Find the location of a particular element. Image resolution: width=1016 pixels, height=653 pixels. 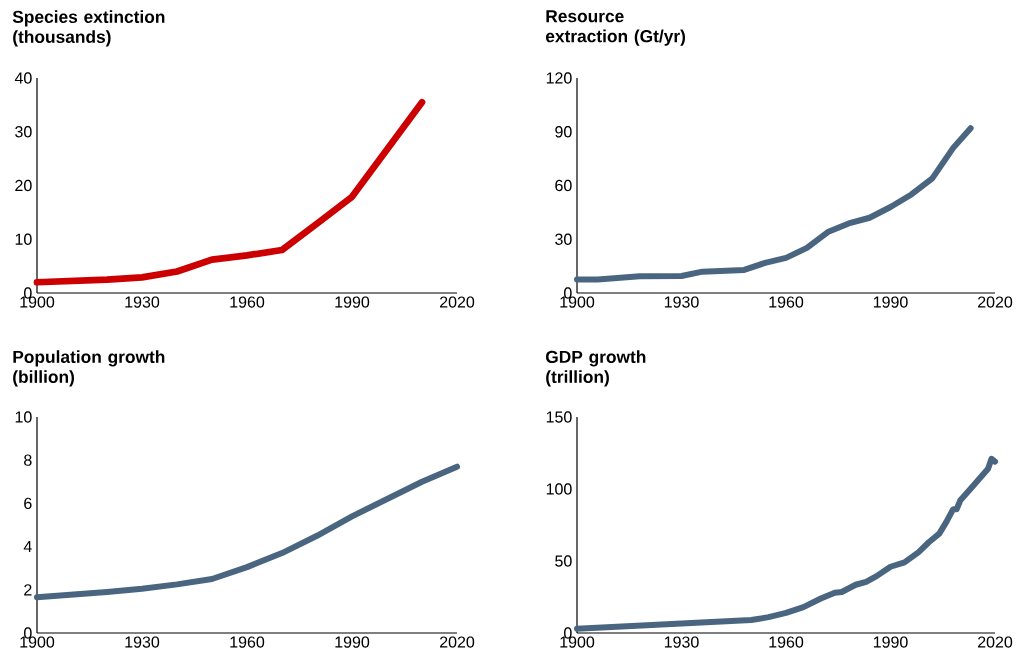

y-tick-label: 6 is located at coordinates (28, 503).